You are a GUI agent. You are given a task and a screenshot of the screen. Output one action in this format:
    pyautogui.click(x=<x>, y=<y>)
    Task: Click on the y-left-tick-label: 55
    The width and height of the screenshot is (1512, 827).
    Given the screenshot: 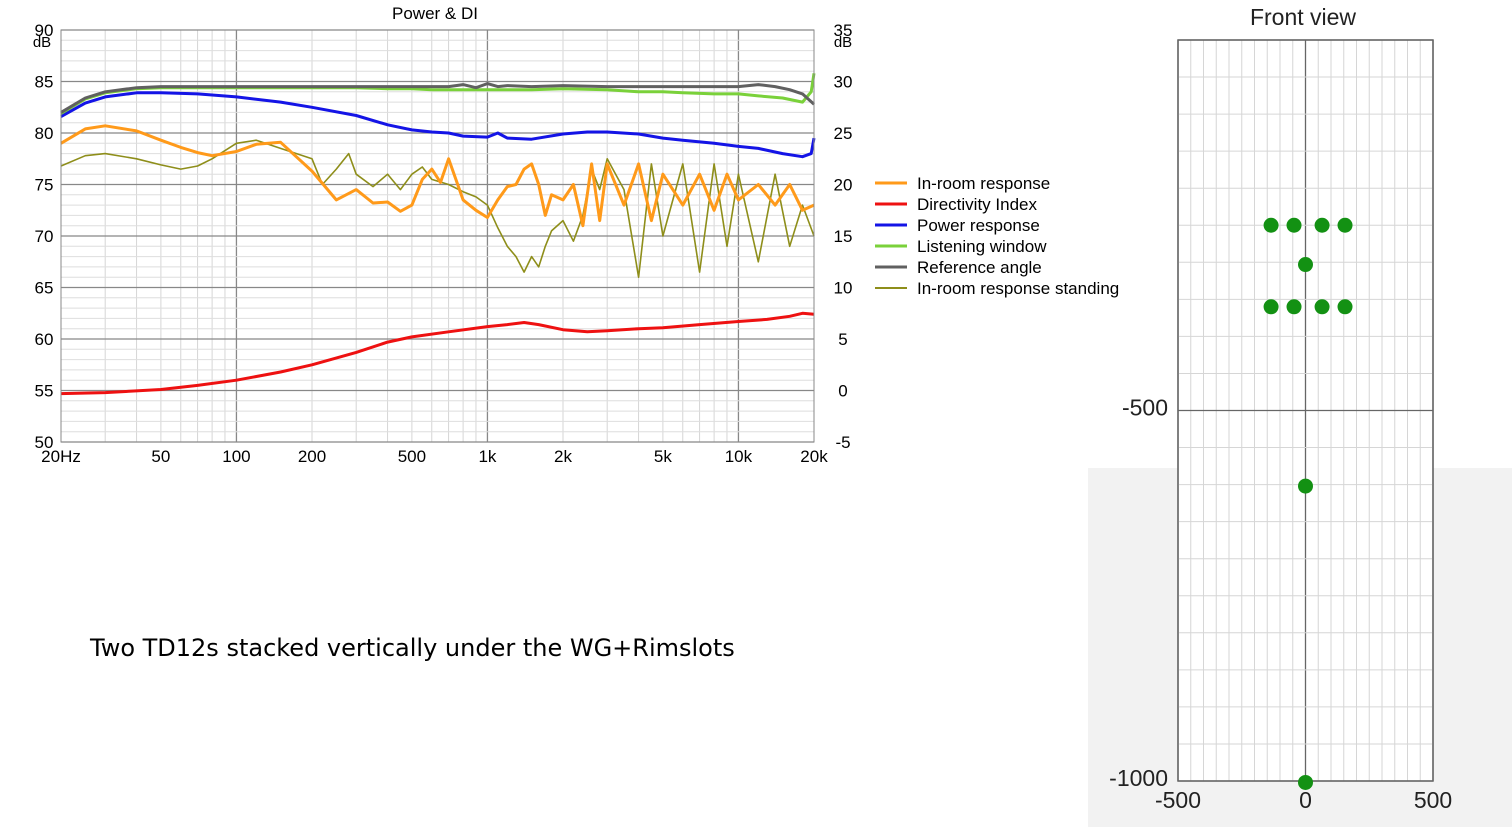 What is the action you would take?
    pyautogui.click(x=44, y=391)
    